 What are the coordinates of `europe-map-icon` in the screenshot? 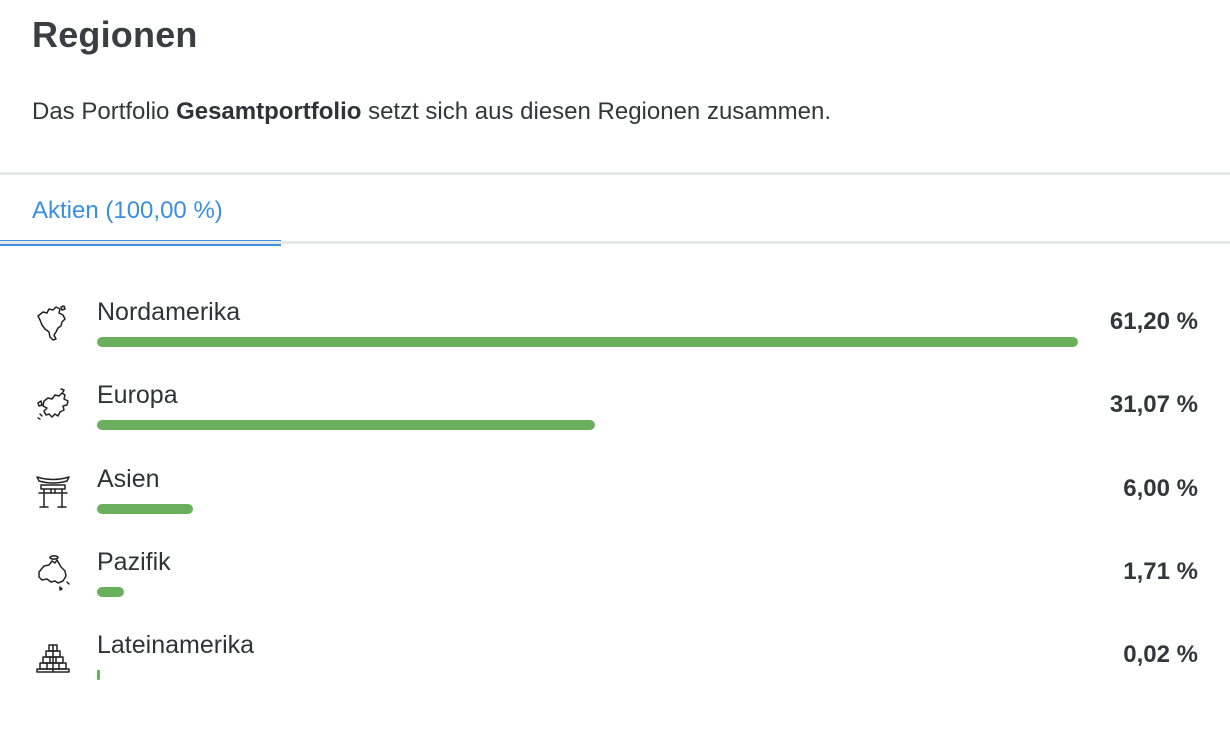 It's located at (53, 406).